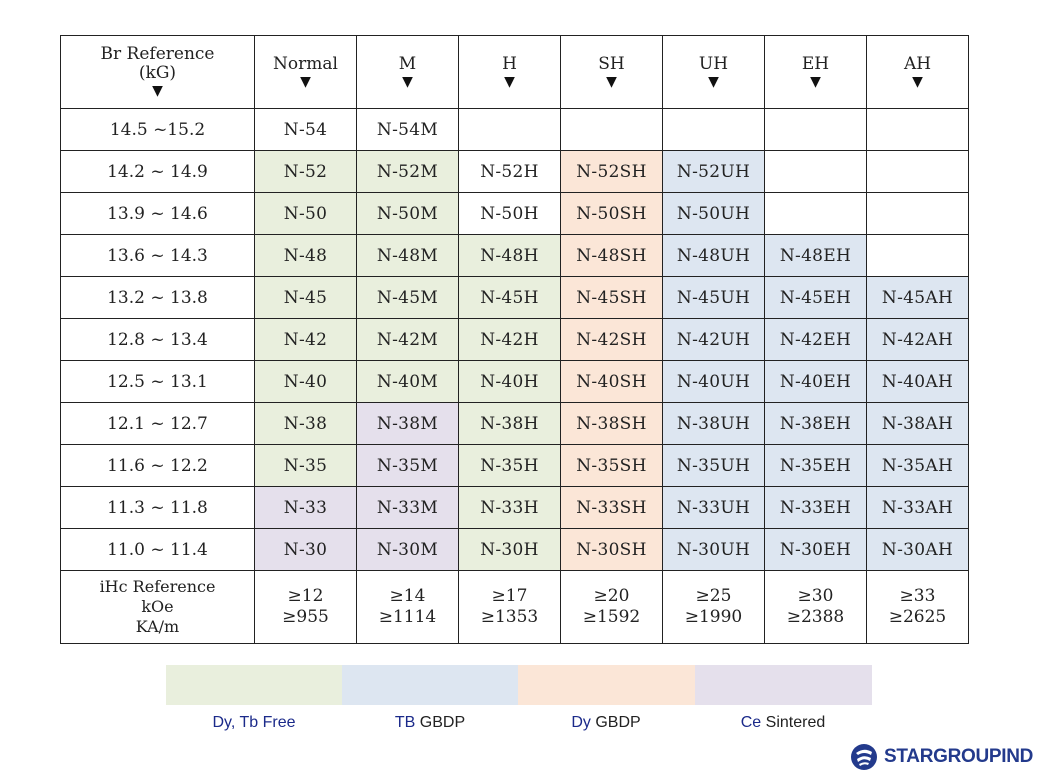  I want to click on legend-highlight: Dy, so click(581, 722).